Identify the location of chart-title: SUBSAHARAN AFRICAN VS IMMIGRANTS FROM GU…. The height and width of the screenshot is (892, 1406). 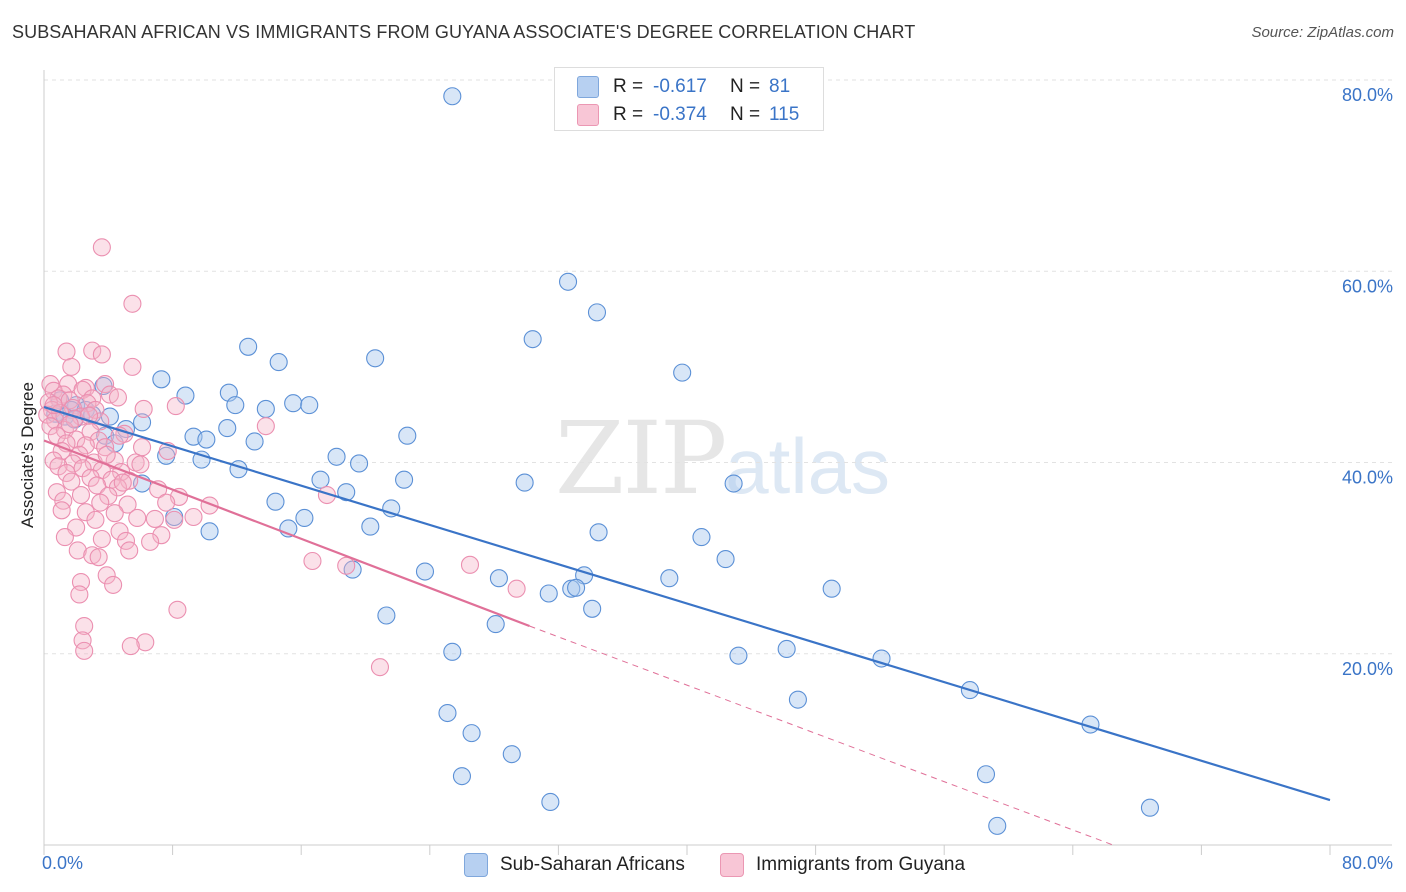
(464, 32).